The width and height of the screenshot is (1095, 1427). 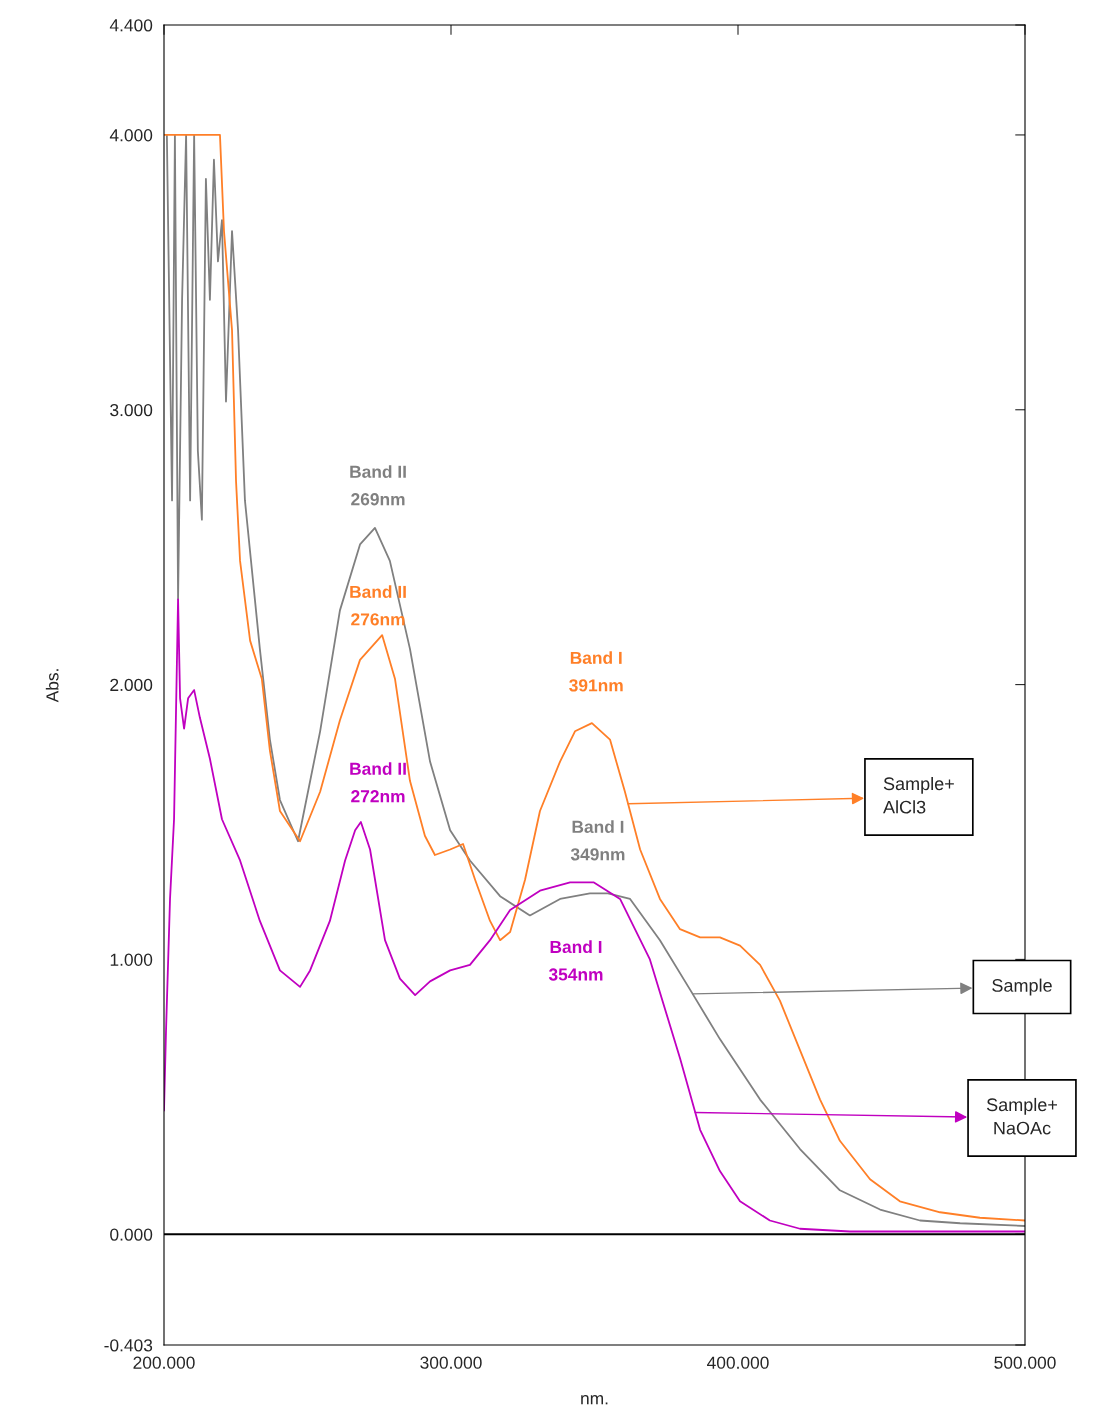 I want to click on legend-label: Sample, so click(x=1022, y=987).